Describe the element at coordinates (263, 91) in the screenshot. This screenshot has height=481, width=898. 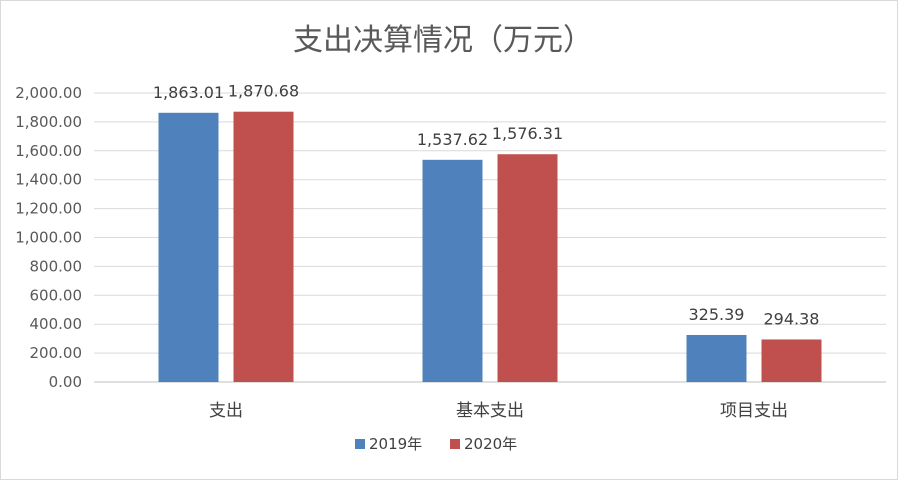
I see `data-label: 1,870.68` at that location.